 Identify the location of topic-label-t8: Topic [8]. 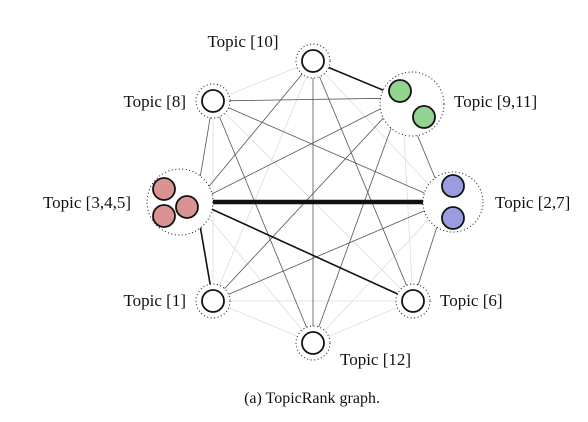
(154, 101).